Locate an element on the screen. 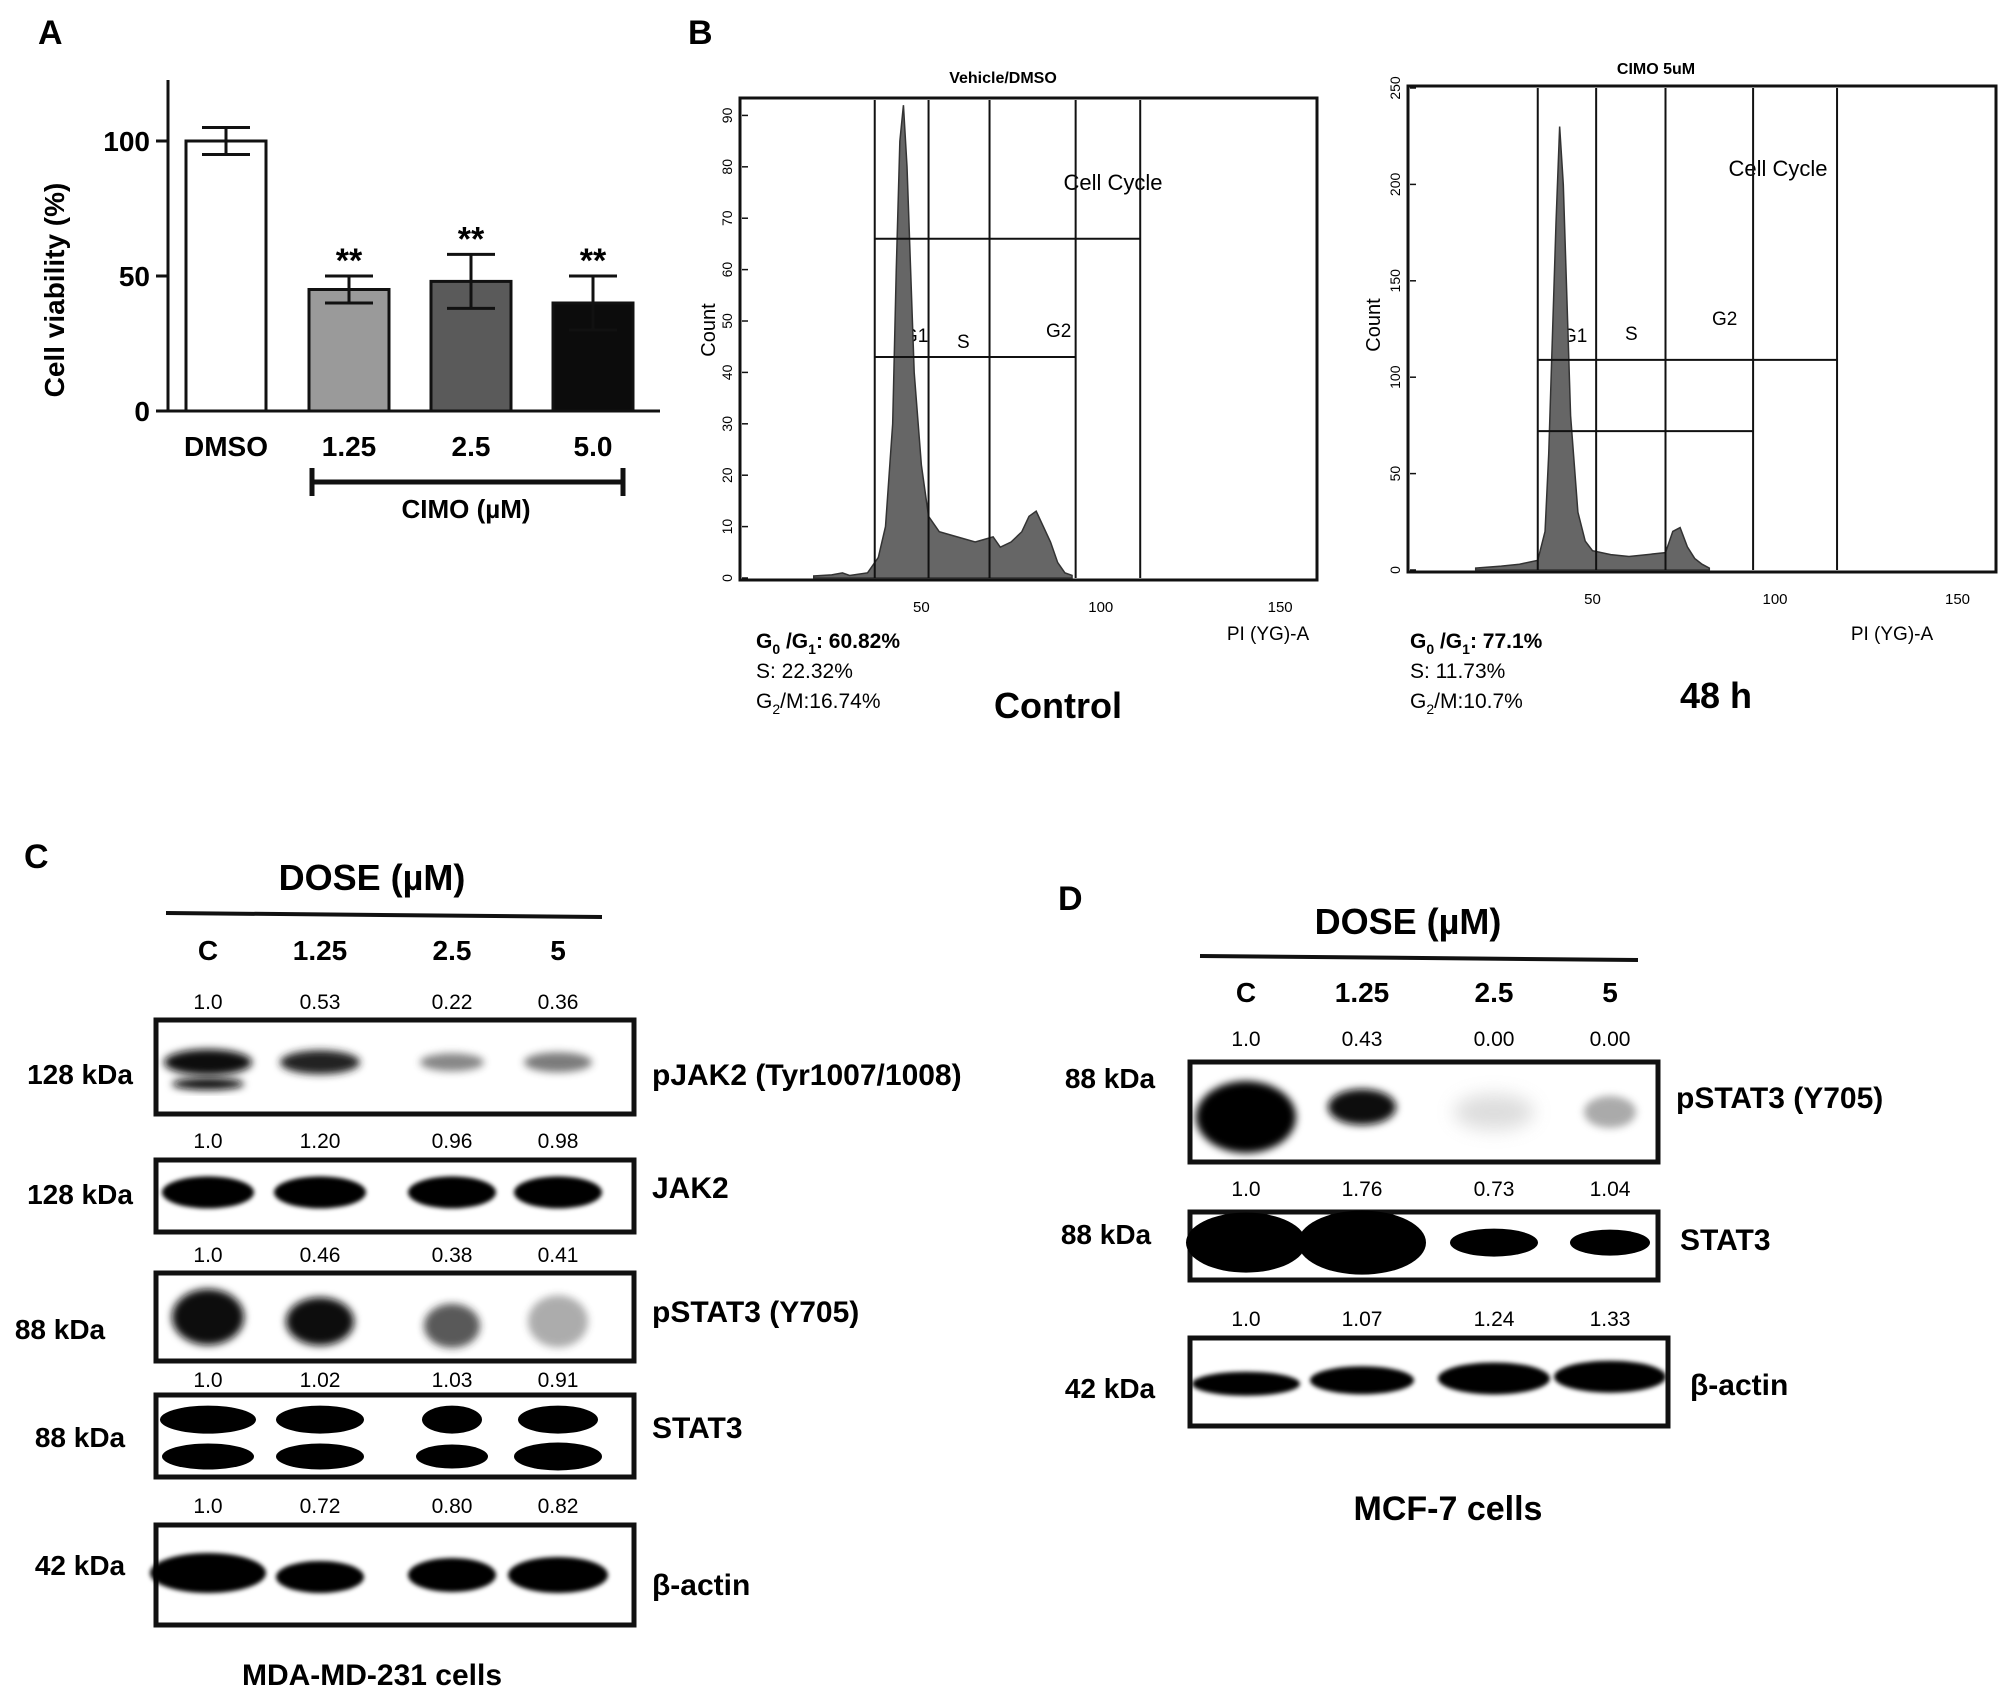  x-tick-label: 100 is located at coordinates (1100, 607).